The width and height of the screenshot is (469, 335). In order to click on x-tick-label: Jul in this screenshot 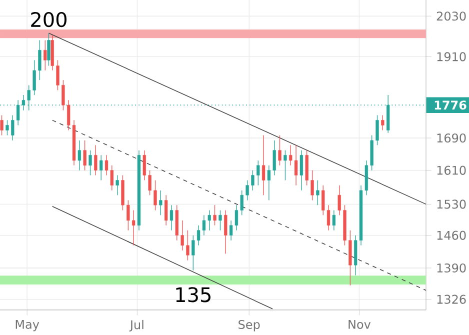, I will do `click(136, 326)`.